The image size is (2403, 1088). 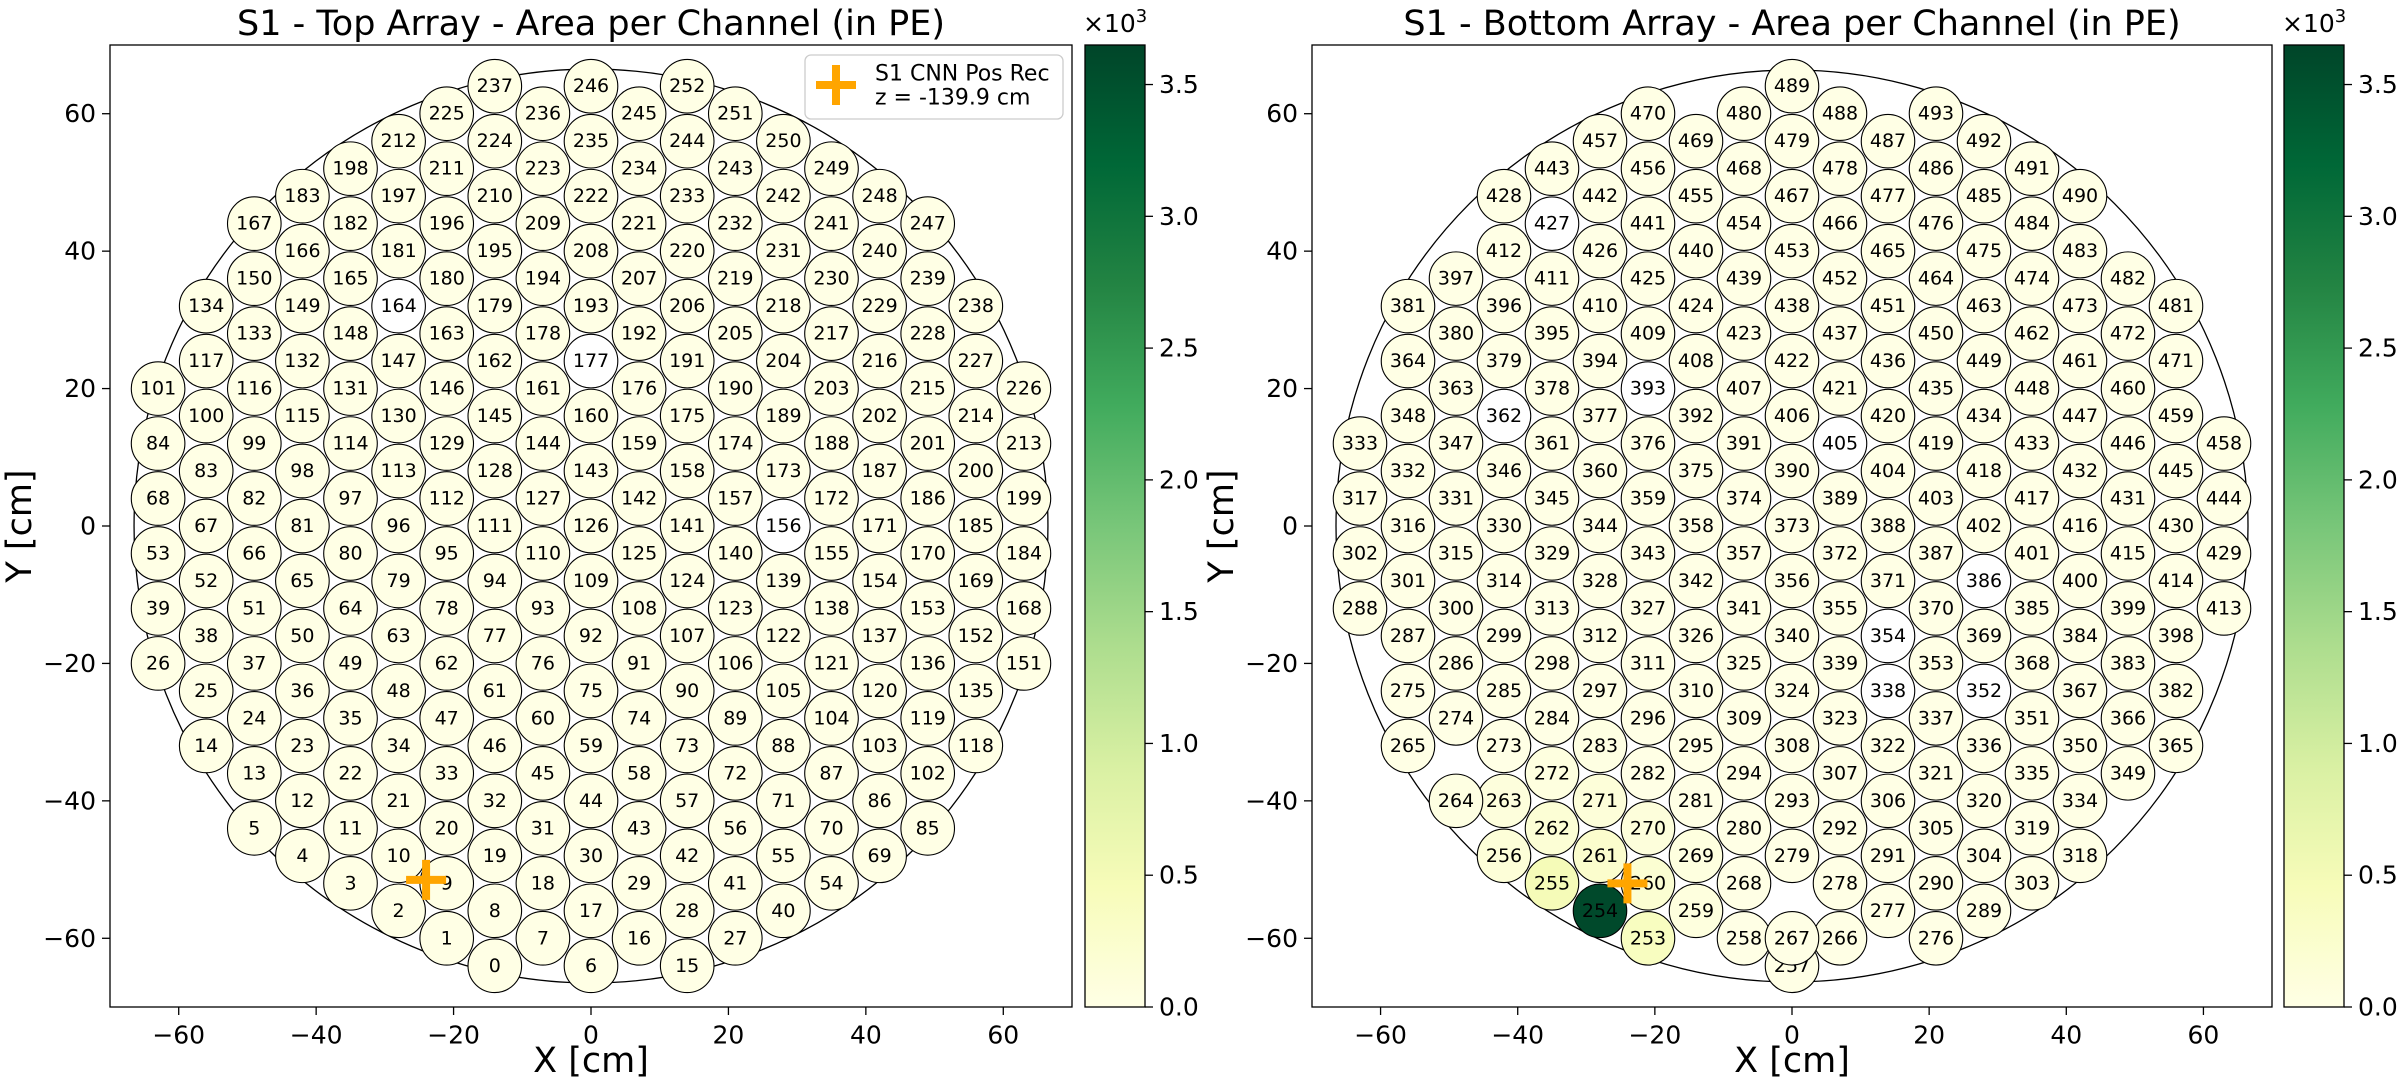 I want to click on pmt-label-64: 64, so click(x=350, y=608).